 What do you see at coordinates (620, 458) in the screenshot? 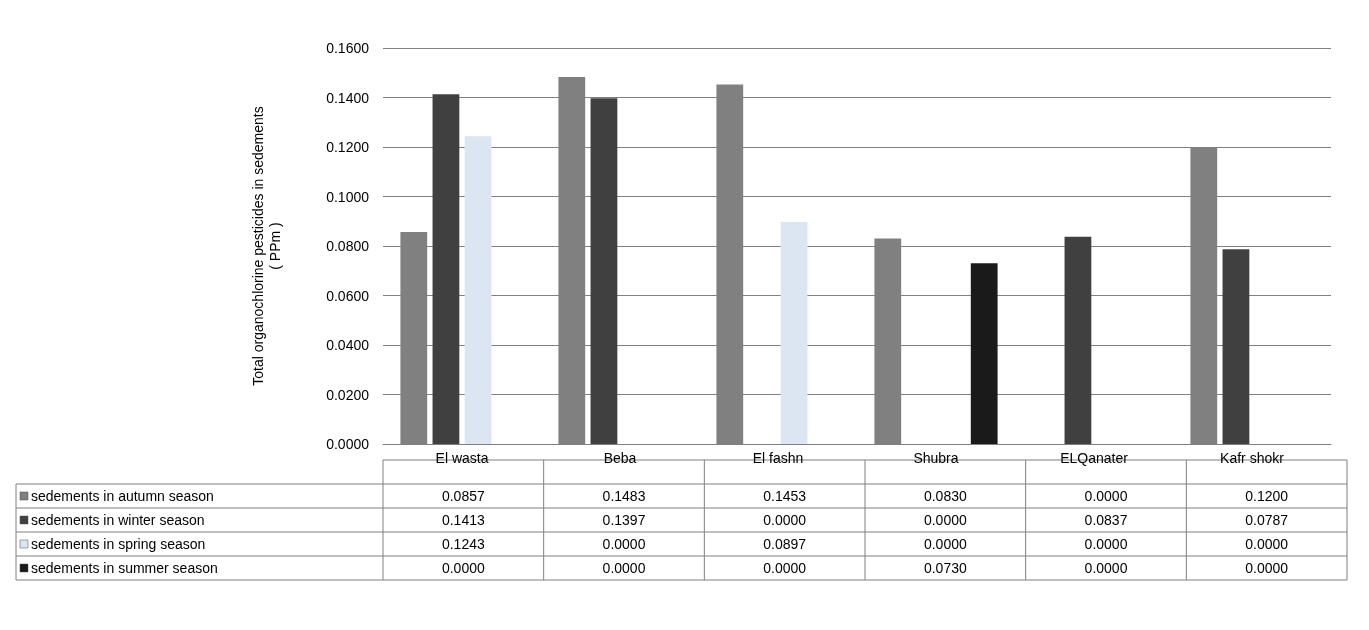
I see `x-tick-label: Beba` at bounding box center [620, 458].